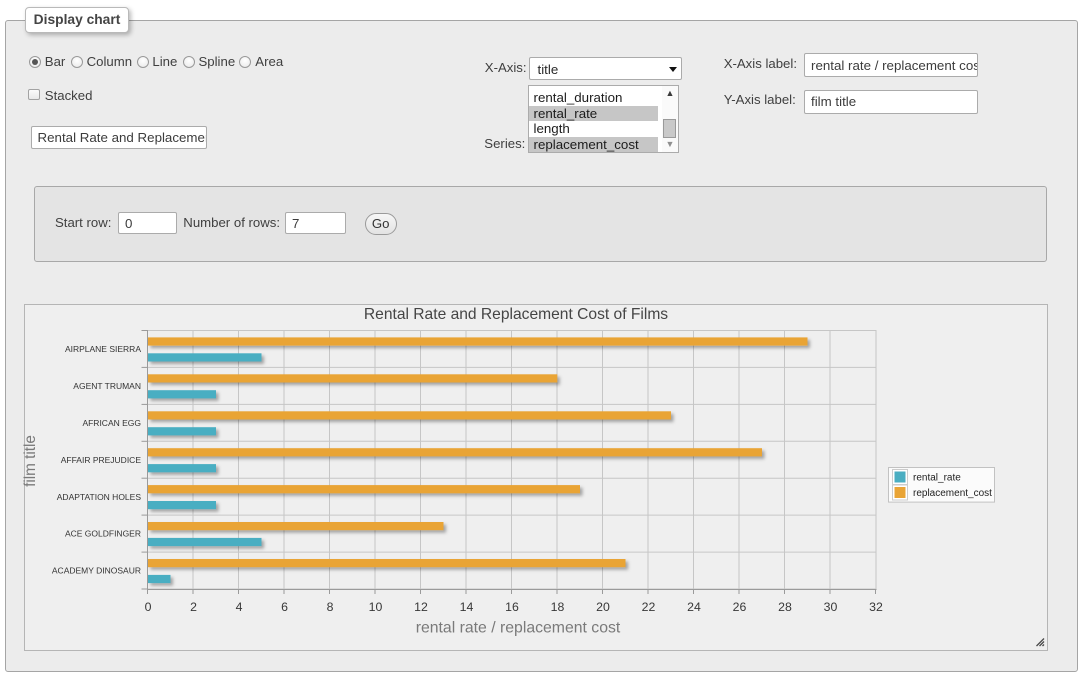  I want to click on svg-text: AFRICAN EGG, so click(111, 423).